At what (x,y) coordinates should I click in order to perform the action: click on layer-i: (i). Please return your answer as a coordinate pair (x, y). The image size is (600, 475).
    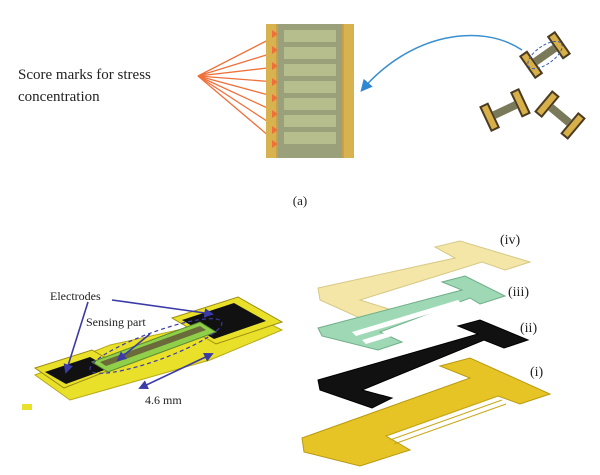
    Looking at the image, I should click on (426, 412).